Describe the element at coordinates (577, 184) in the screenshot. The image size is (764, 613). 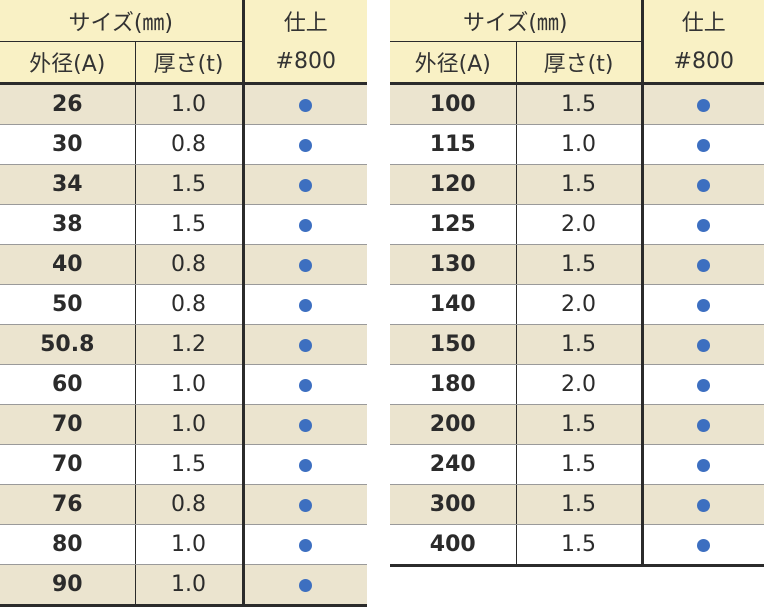
I see `table-row: 120 1.5` at that location.